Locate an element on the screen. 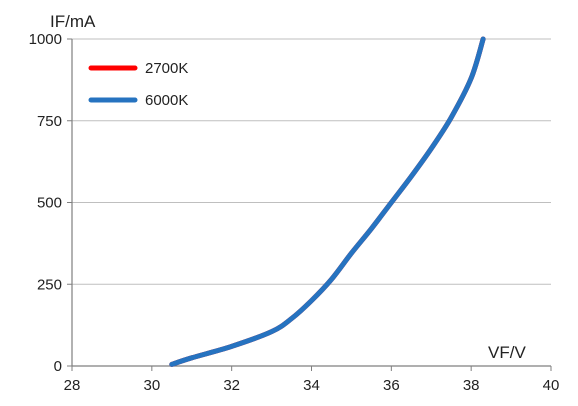  y-axis-title: IF/mA is located at coordinates (73, 21).